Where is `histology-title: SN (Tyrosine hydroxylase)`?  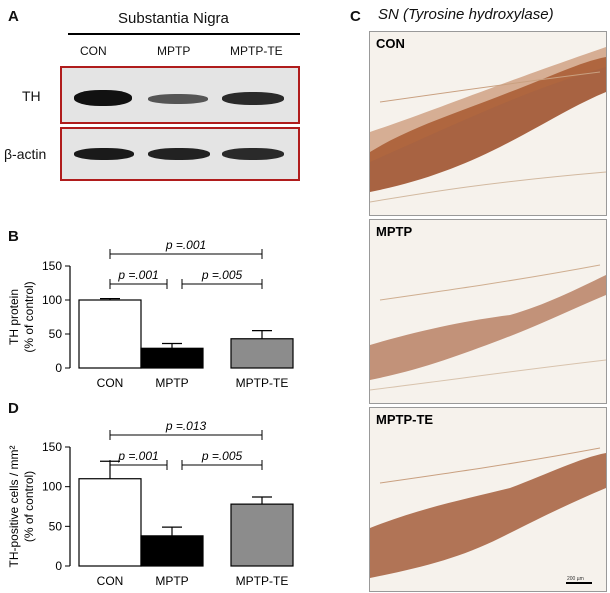 histology-title: SN (Tyrosine hydroxylase) is located at coordinates (466, 14).